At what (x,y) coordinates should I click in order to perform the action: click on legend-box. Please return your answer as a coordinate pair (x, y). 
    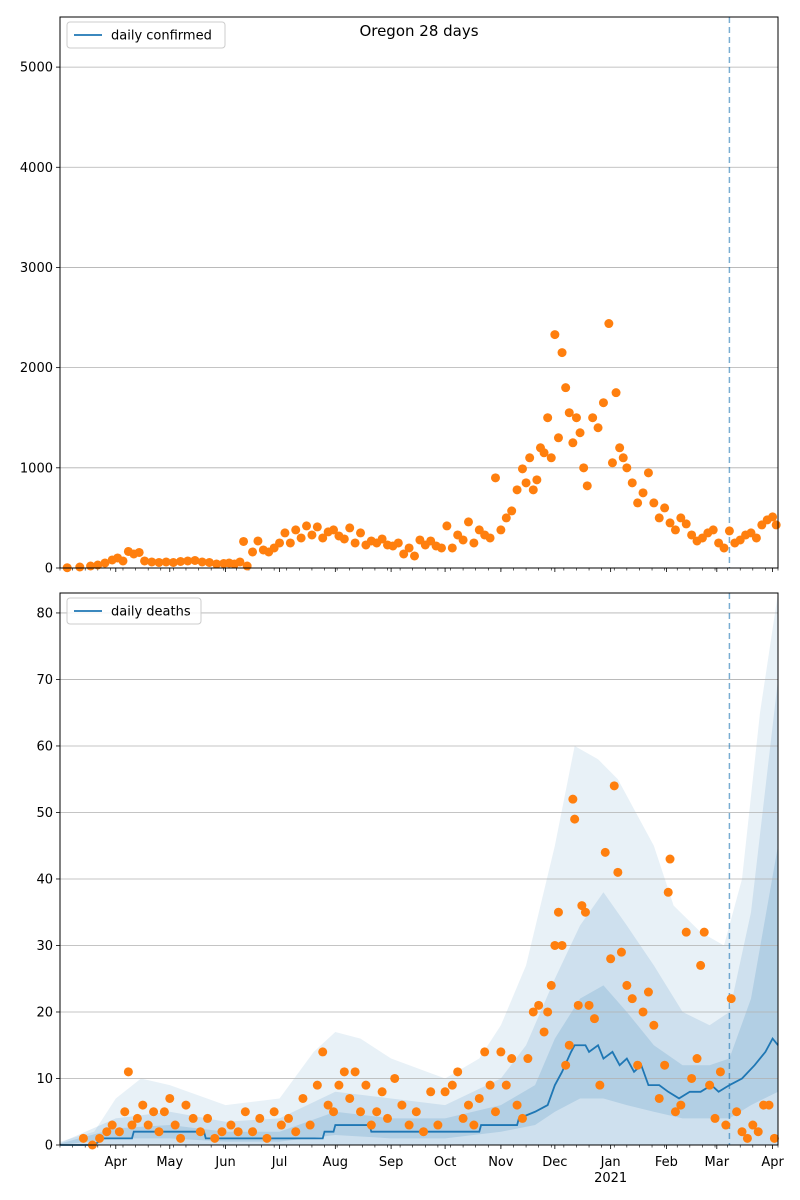
    Looking at the image, I should click on (146, 35).